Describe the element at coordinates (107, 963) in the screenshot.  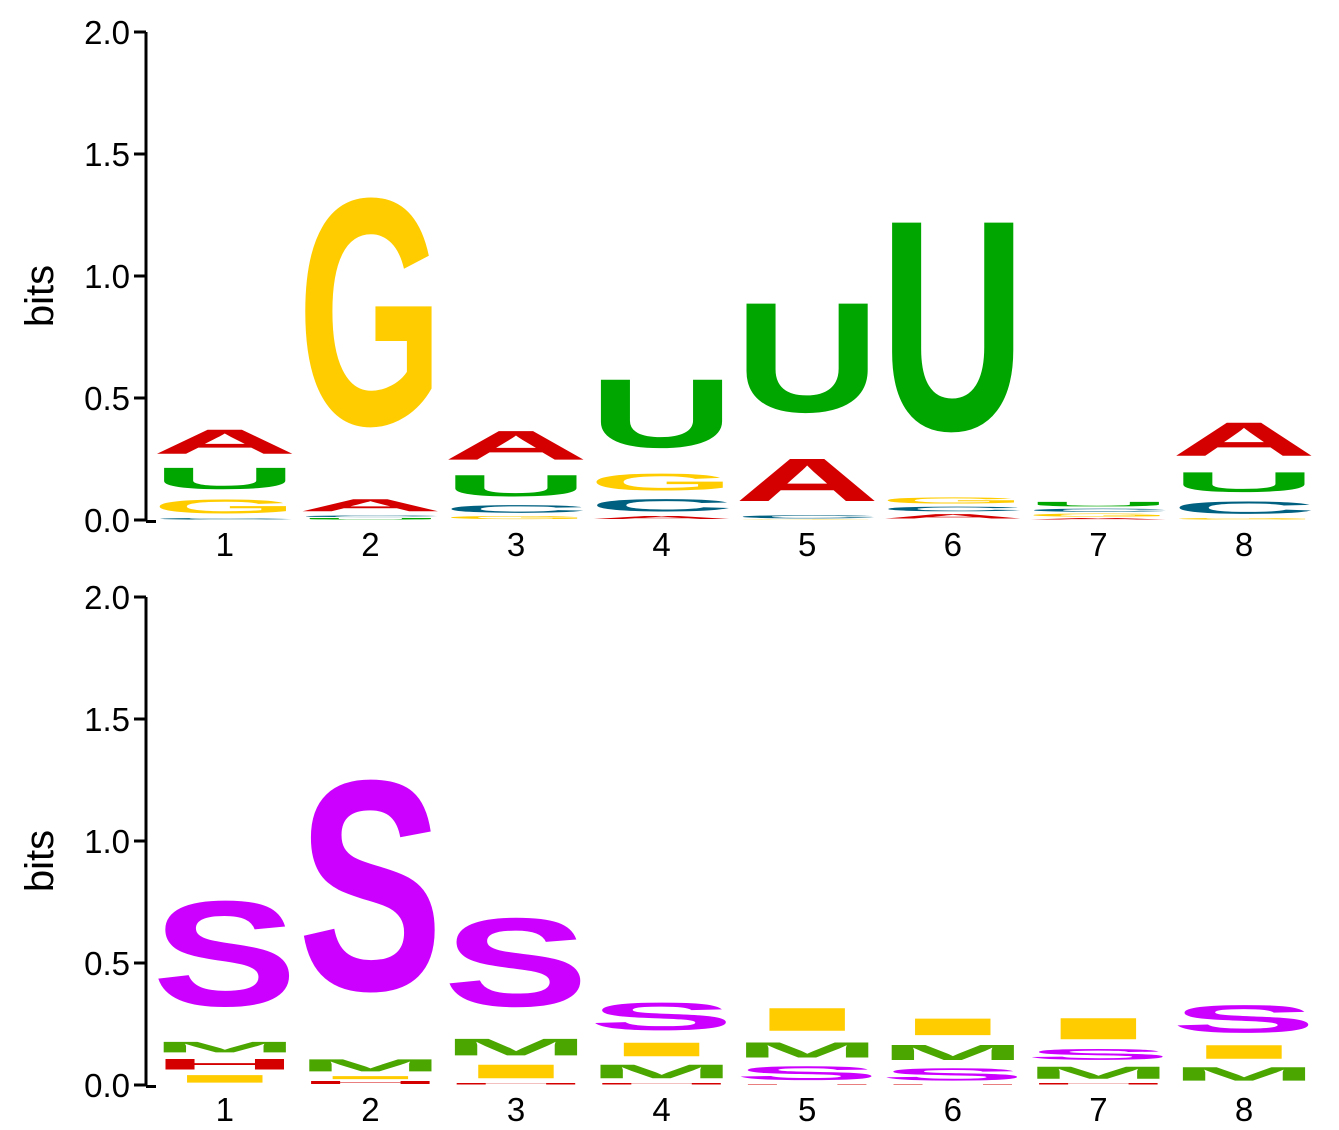
I see `y-tick-label: 0.5` at that location.